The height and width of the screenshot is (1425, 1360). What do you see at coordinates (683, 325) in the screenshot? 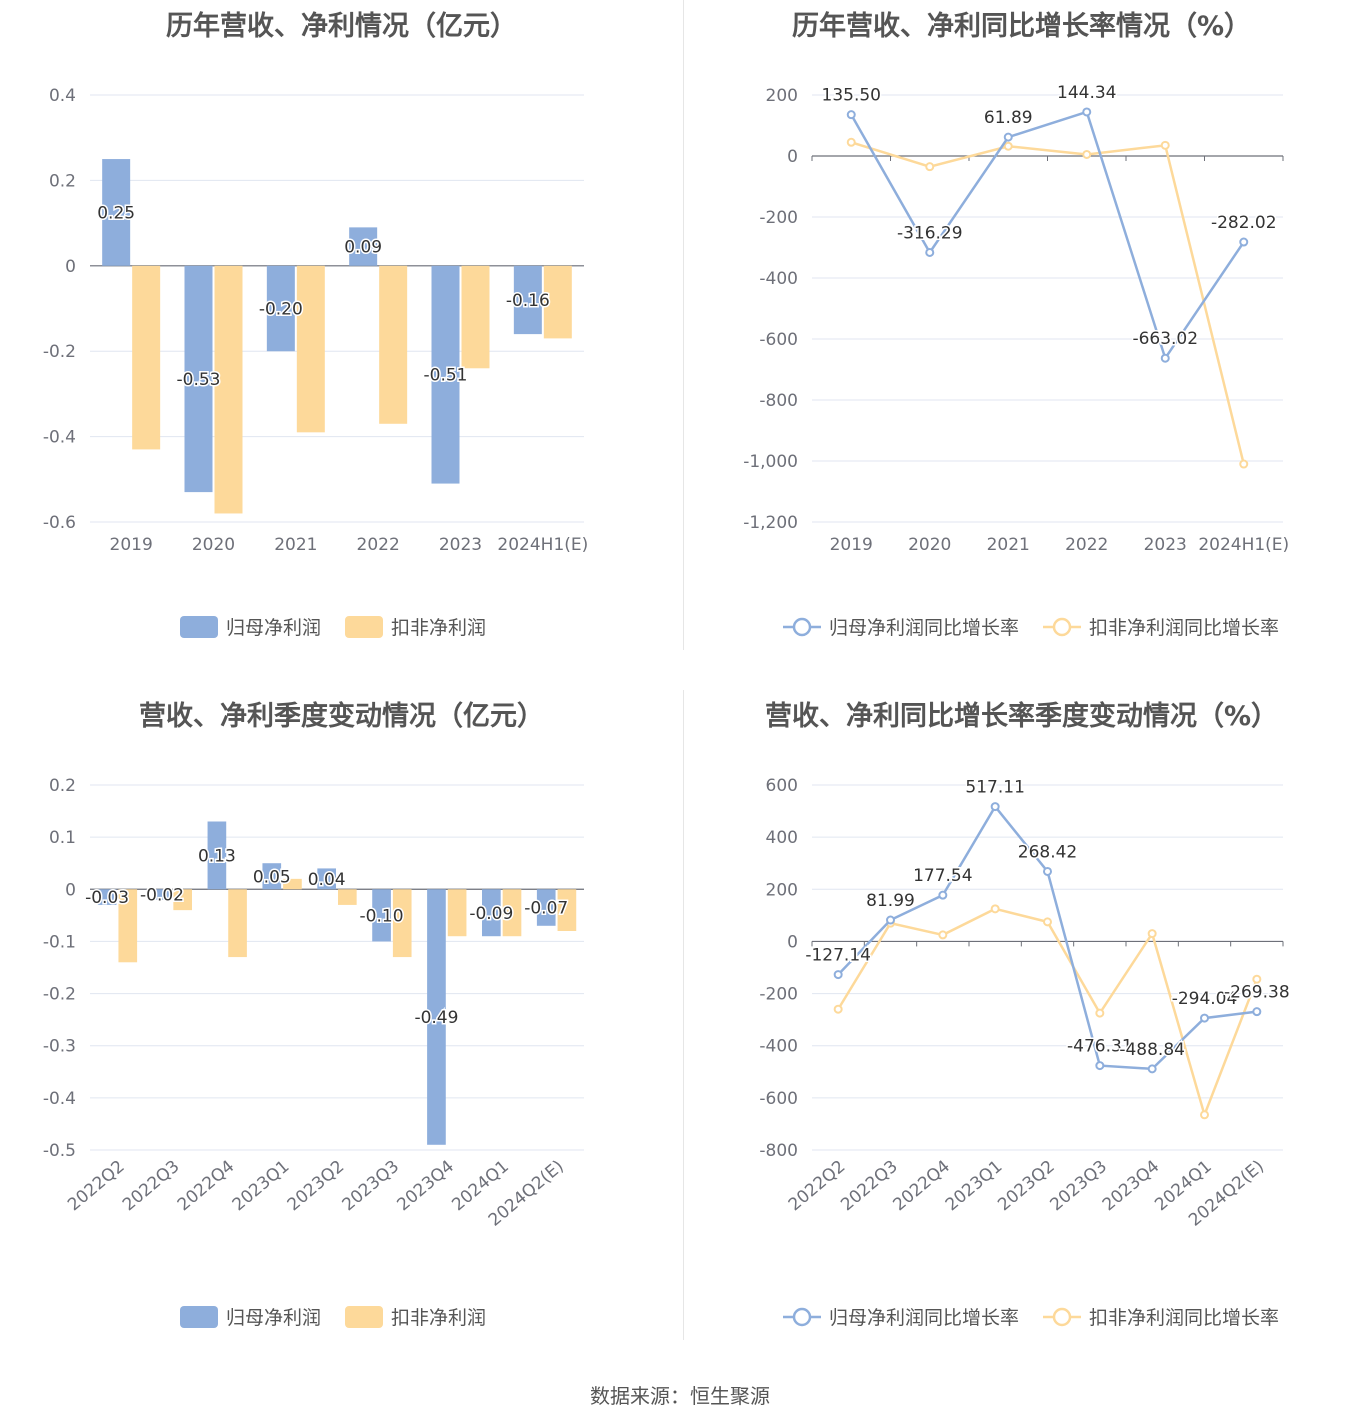
I see `divider-top` at bounding box center [683, 325].